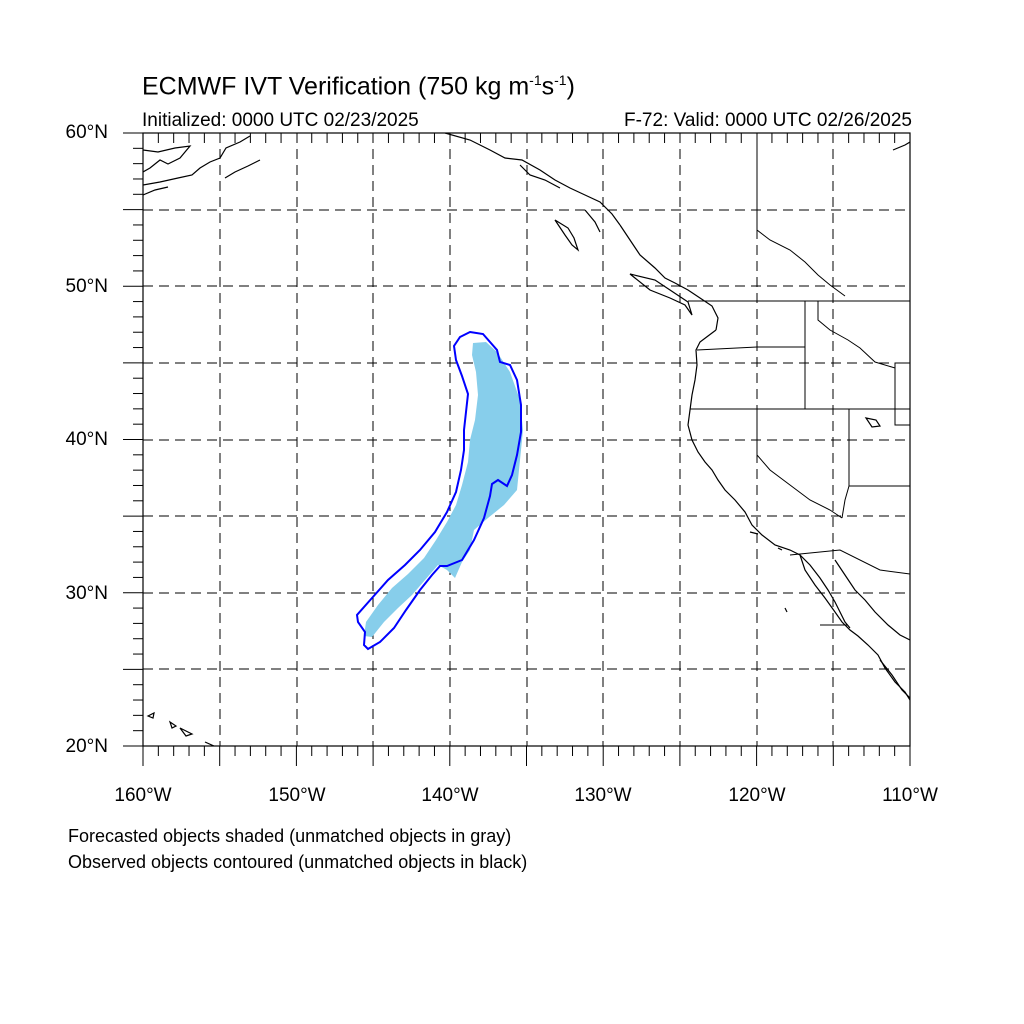 This screenshot has width=1024, height=1024. I want to click on political-boundaries, so click(799, 379).